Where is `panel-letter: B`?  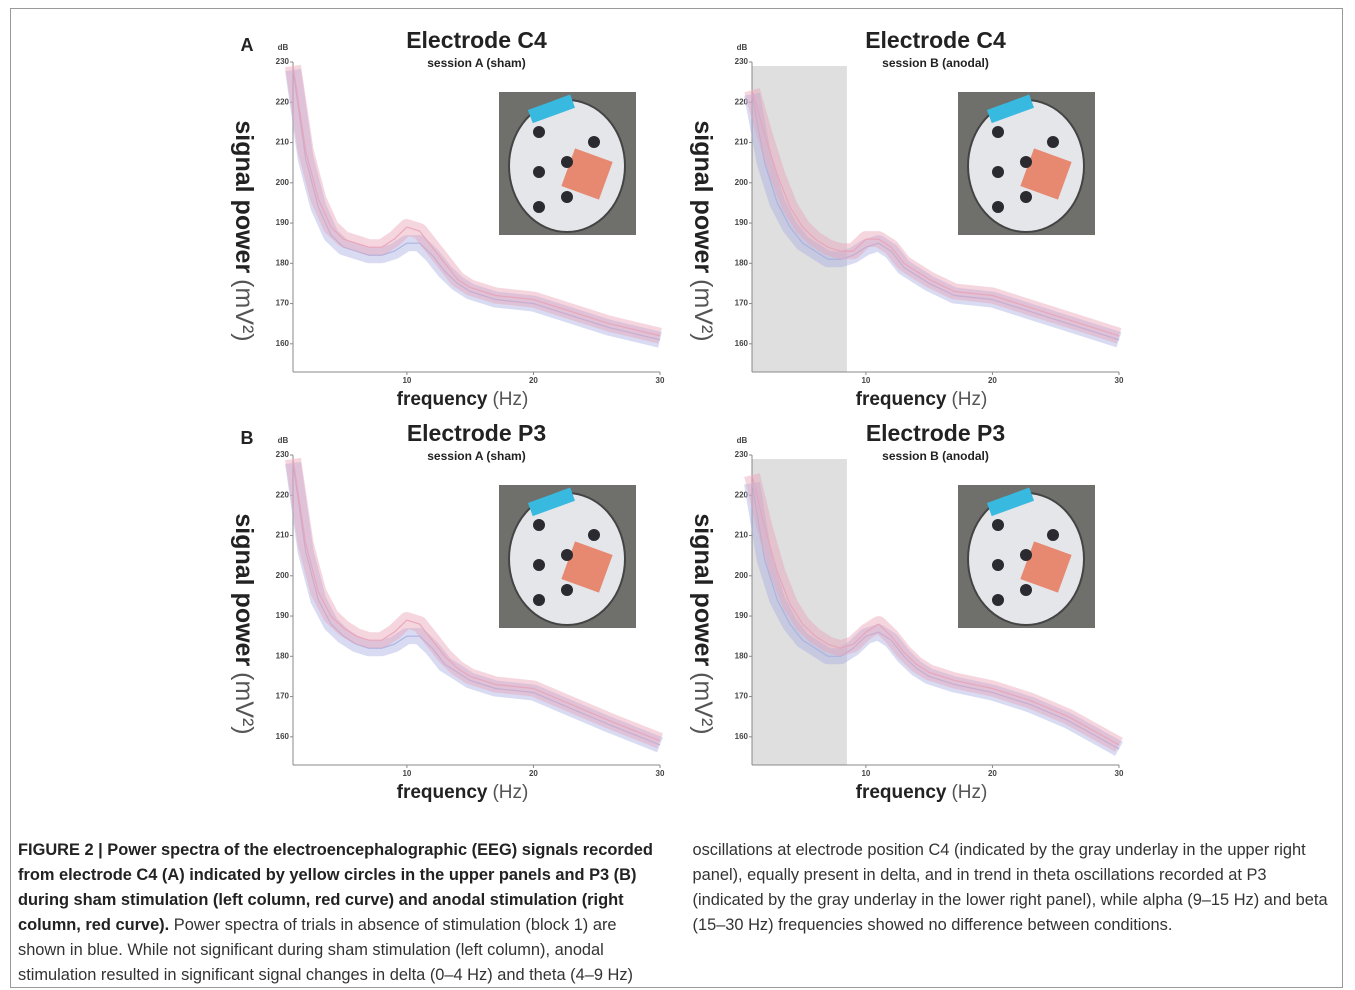
panel-letter: B is located at coordinates (247, 438).